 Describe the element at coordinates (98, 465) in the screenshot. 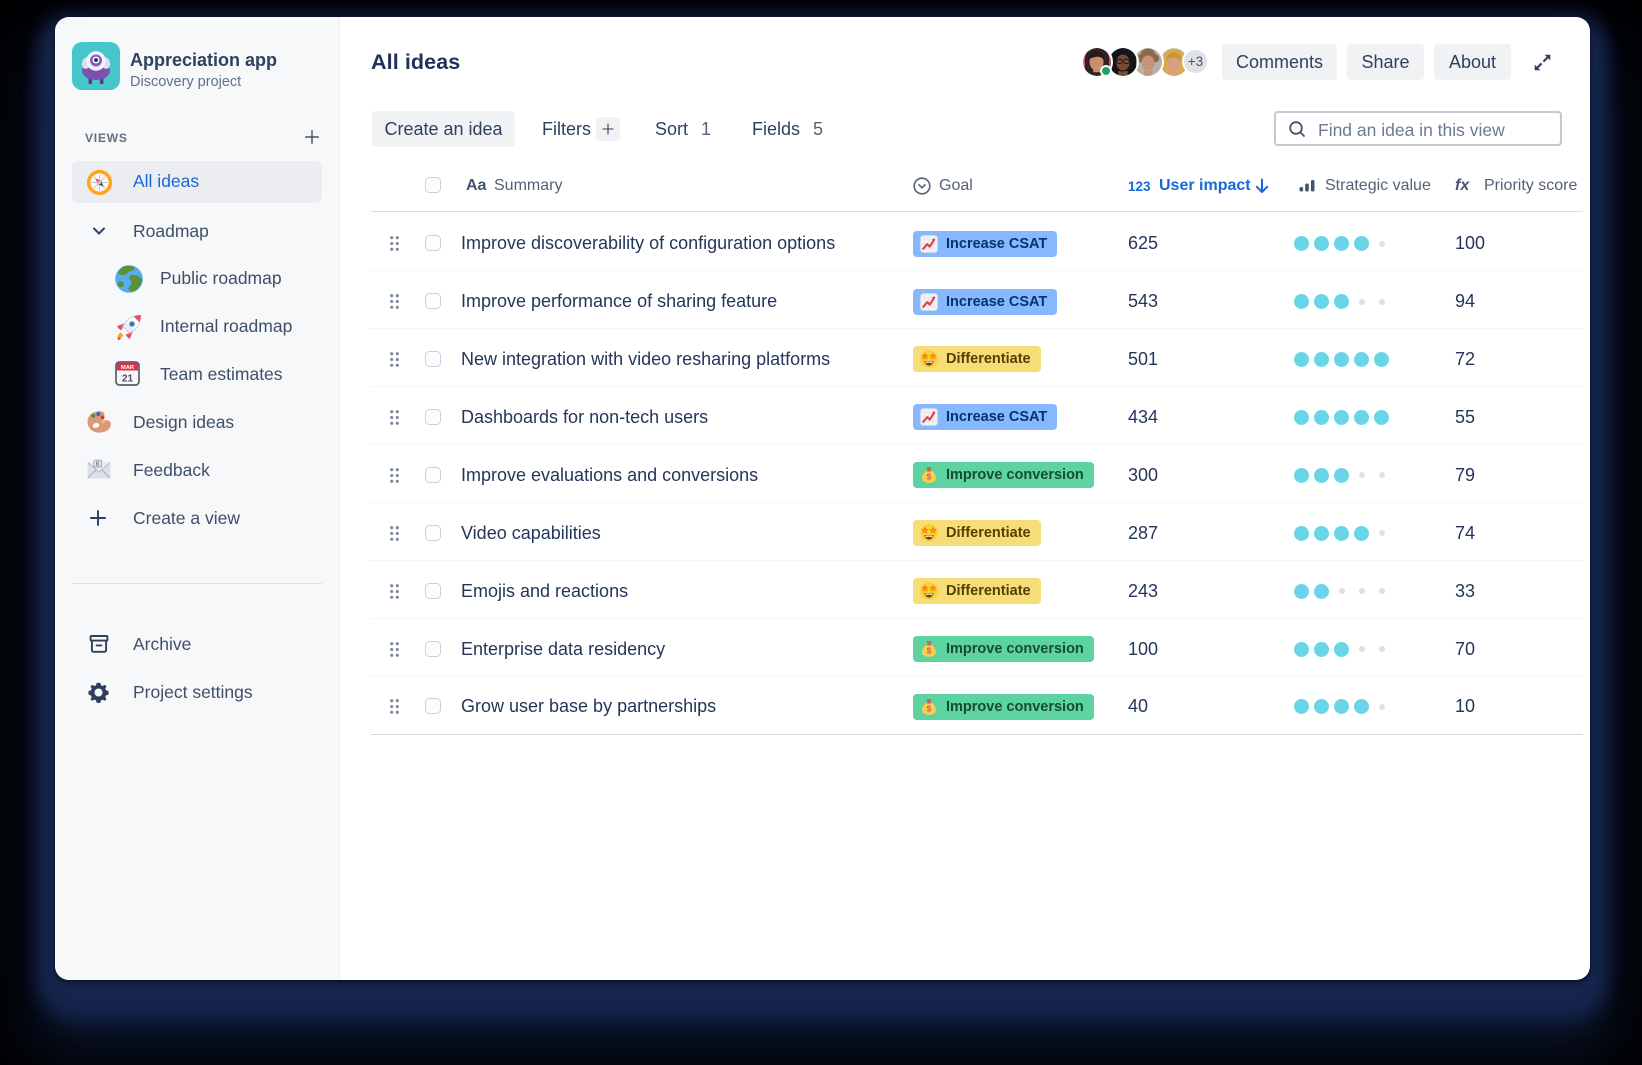

I see `svg-text: E` at that location.